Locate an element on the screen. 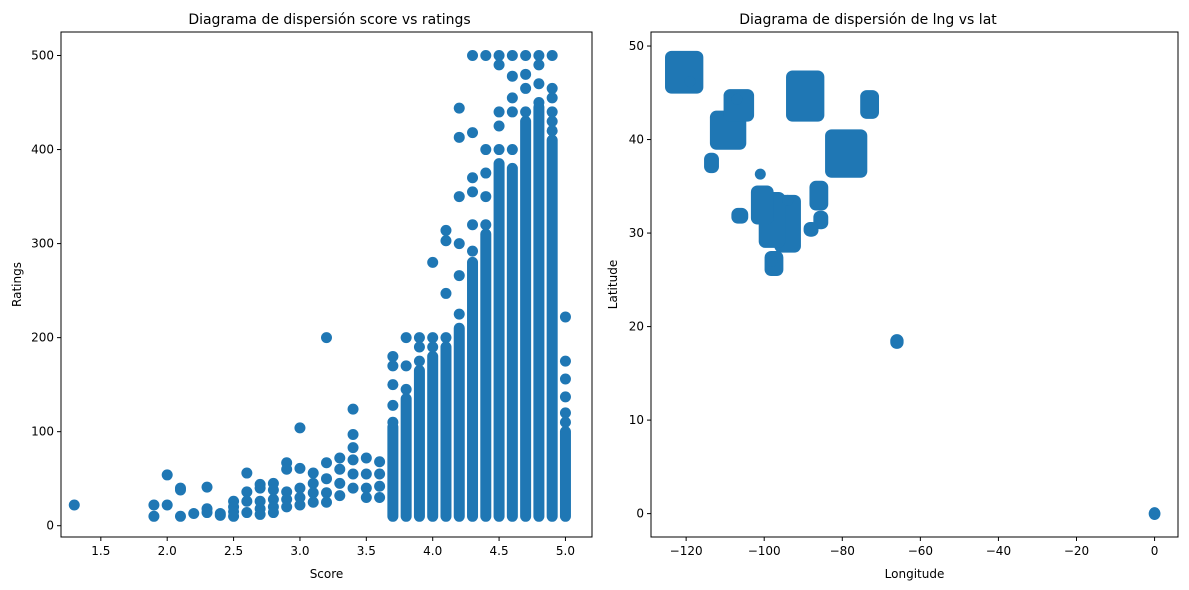 The height and width of the screenshot is (590, 1189). y-tick-label: 40 is located at coordinates (636, 140).